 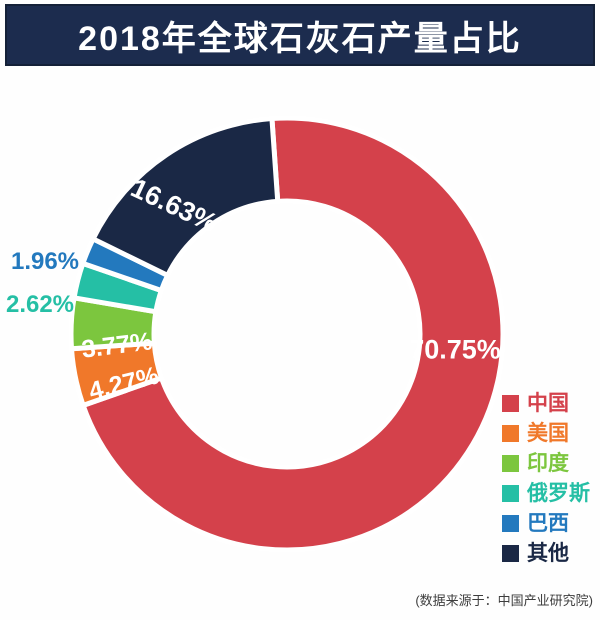 I want to click on legend-swatch-india, so click(x=510, y=463).